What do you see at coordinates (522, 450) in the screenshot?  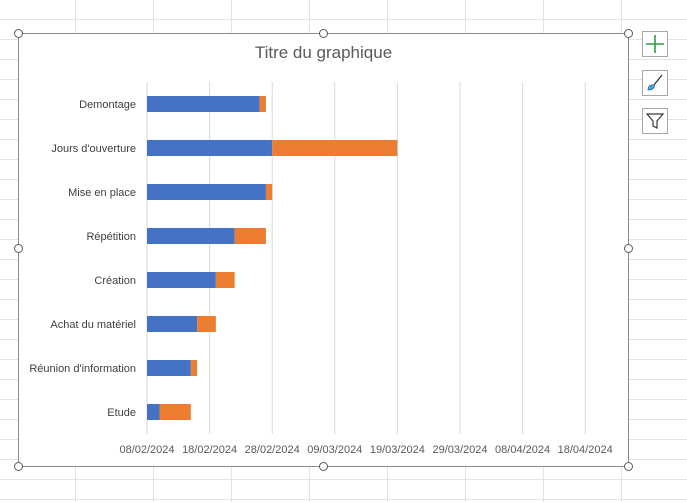 I see `x-tick-label: 08/04/2024` at bounding box center [522, 450].